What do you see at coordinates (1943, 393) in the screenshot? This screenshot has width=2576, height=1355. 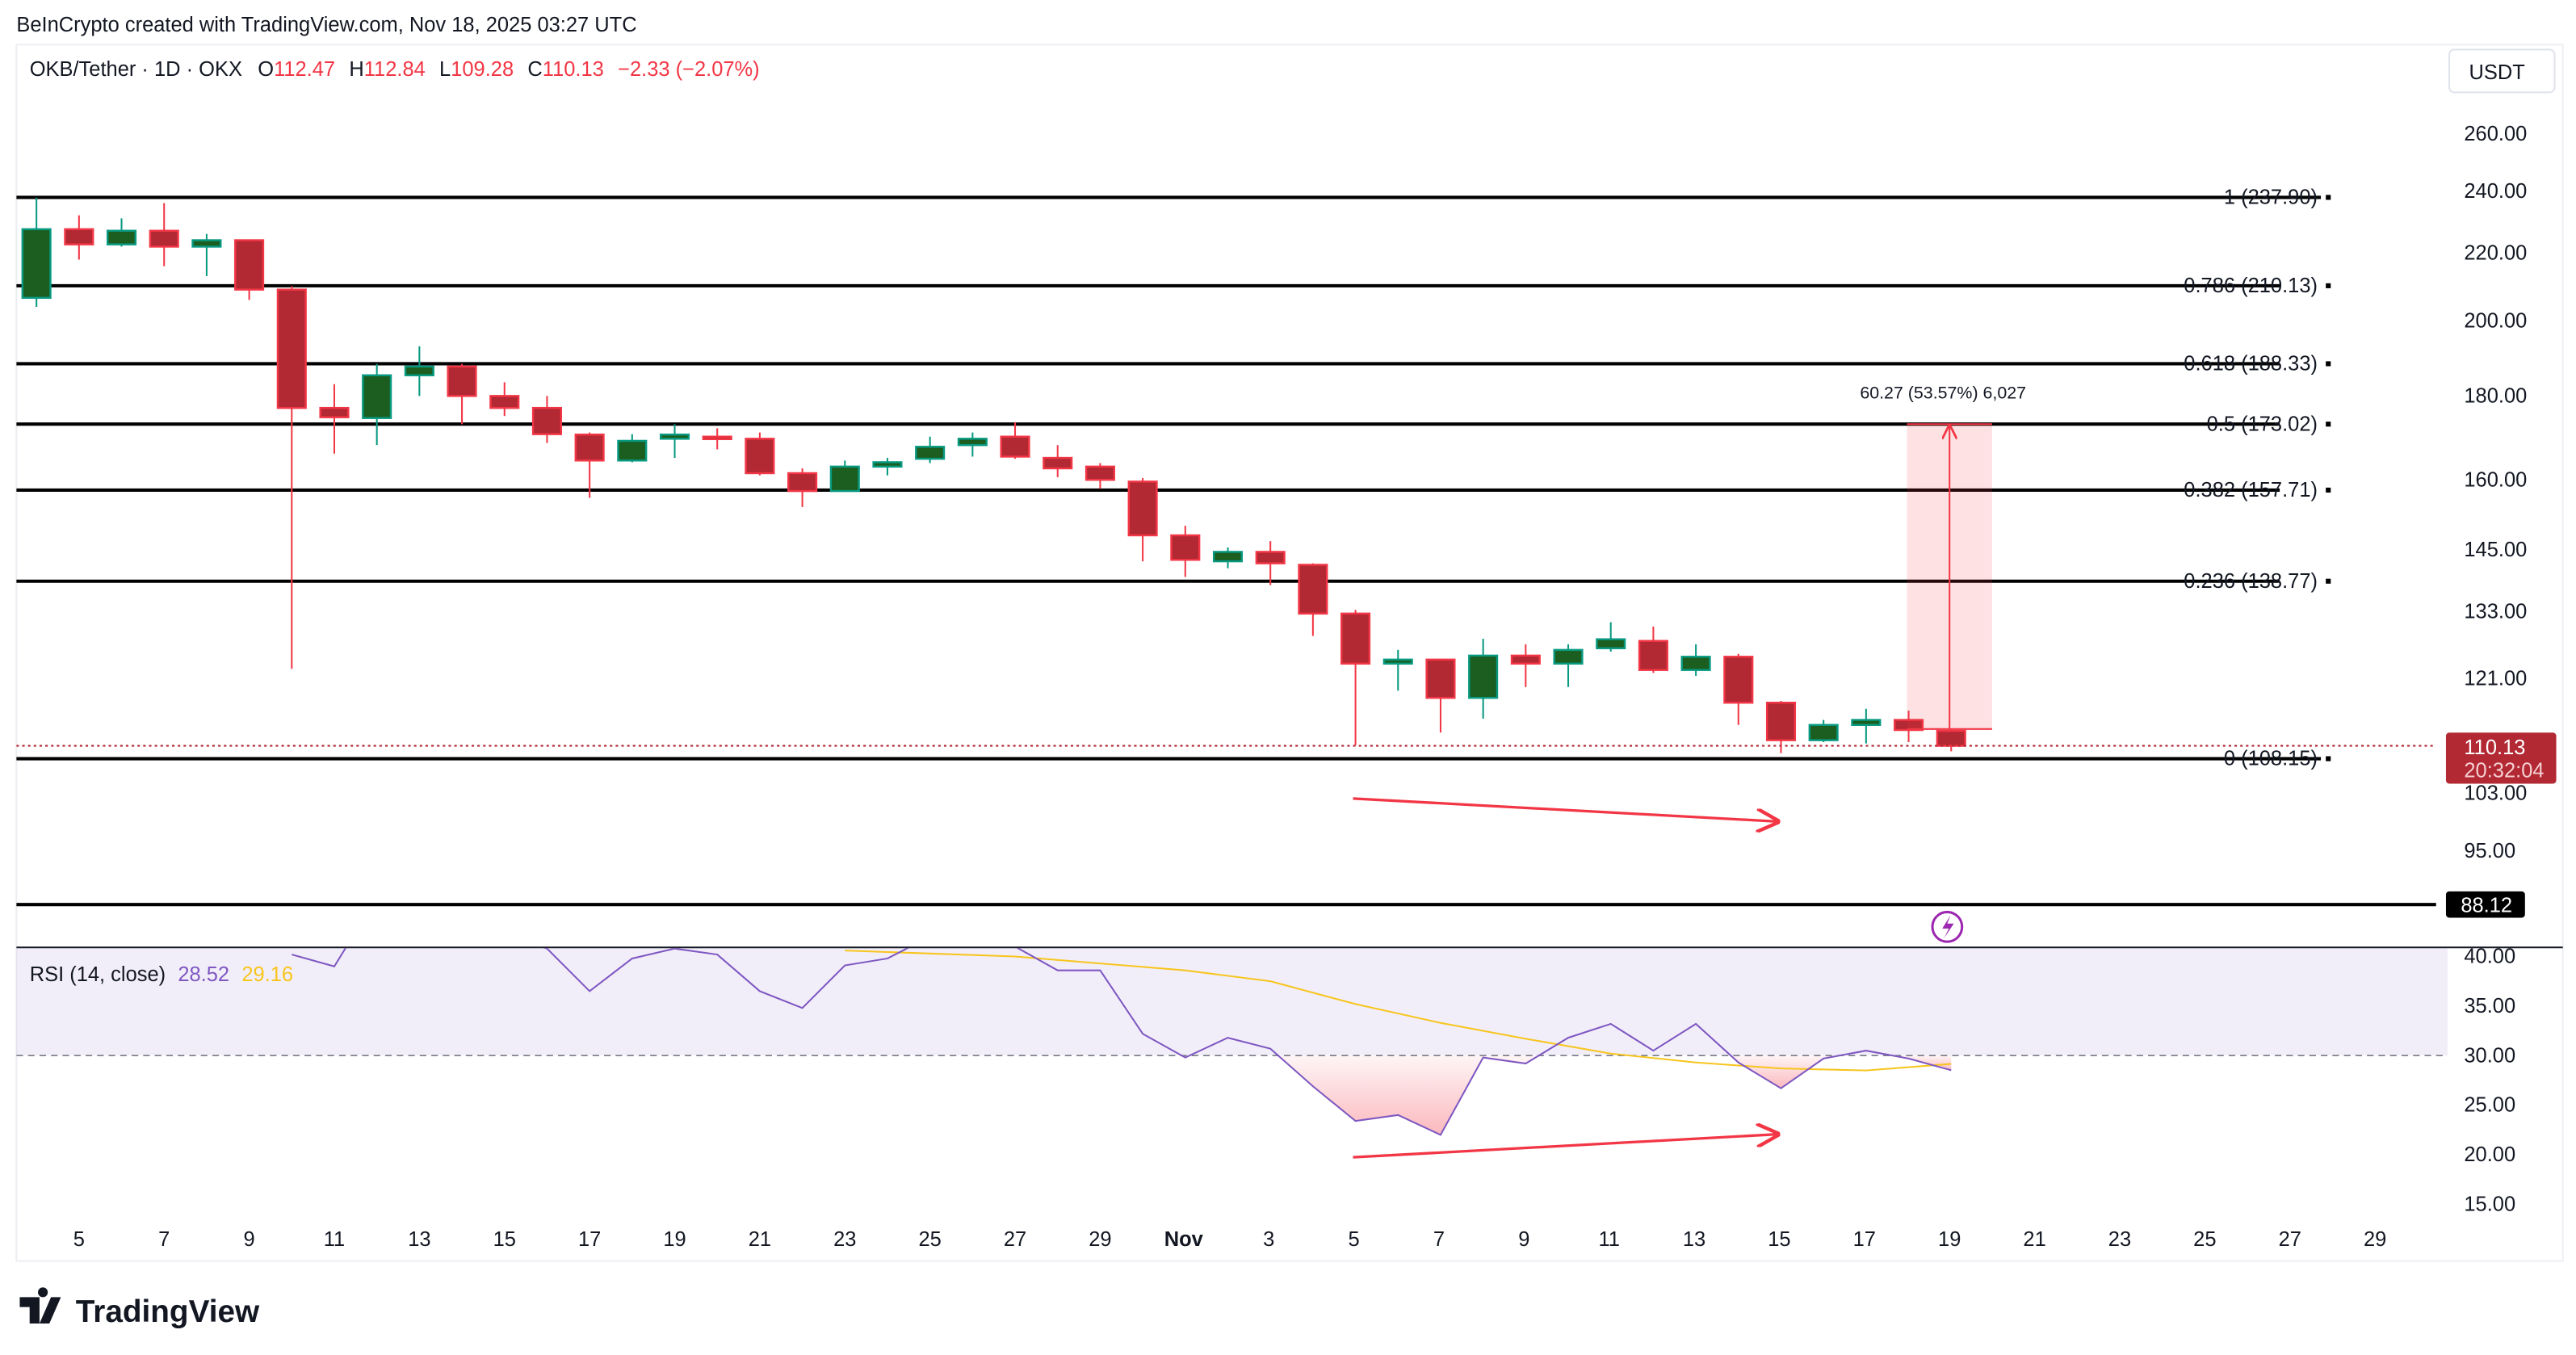 I see `measure-label: 60.27 (53.57%) 6,027` at bounding box center [1943, 393].